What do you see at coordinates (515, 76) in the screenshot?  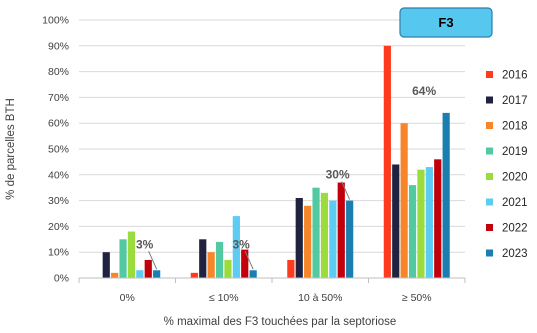 I see `legend-label: 2016` at bounding box center [515, 76].